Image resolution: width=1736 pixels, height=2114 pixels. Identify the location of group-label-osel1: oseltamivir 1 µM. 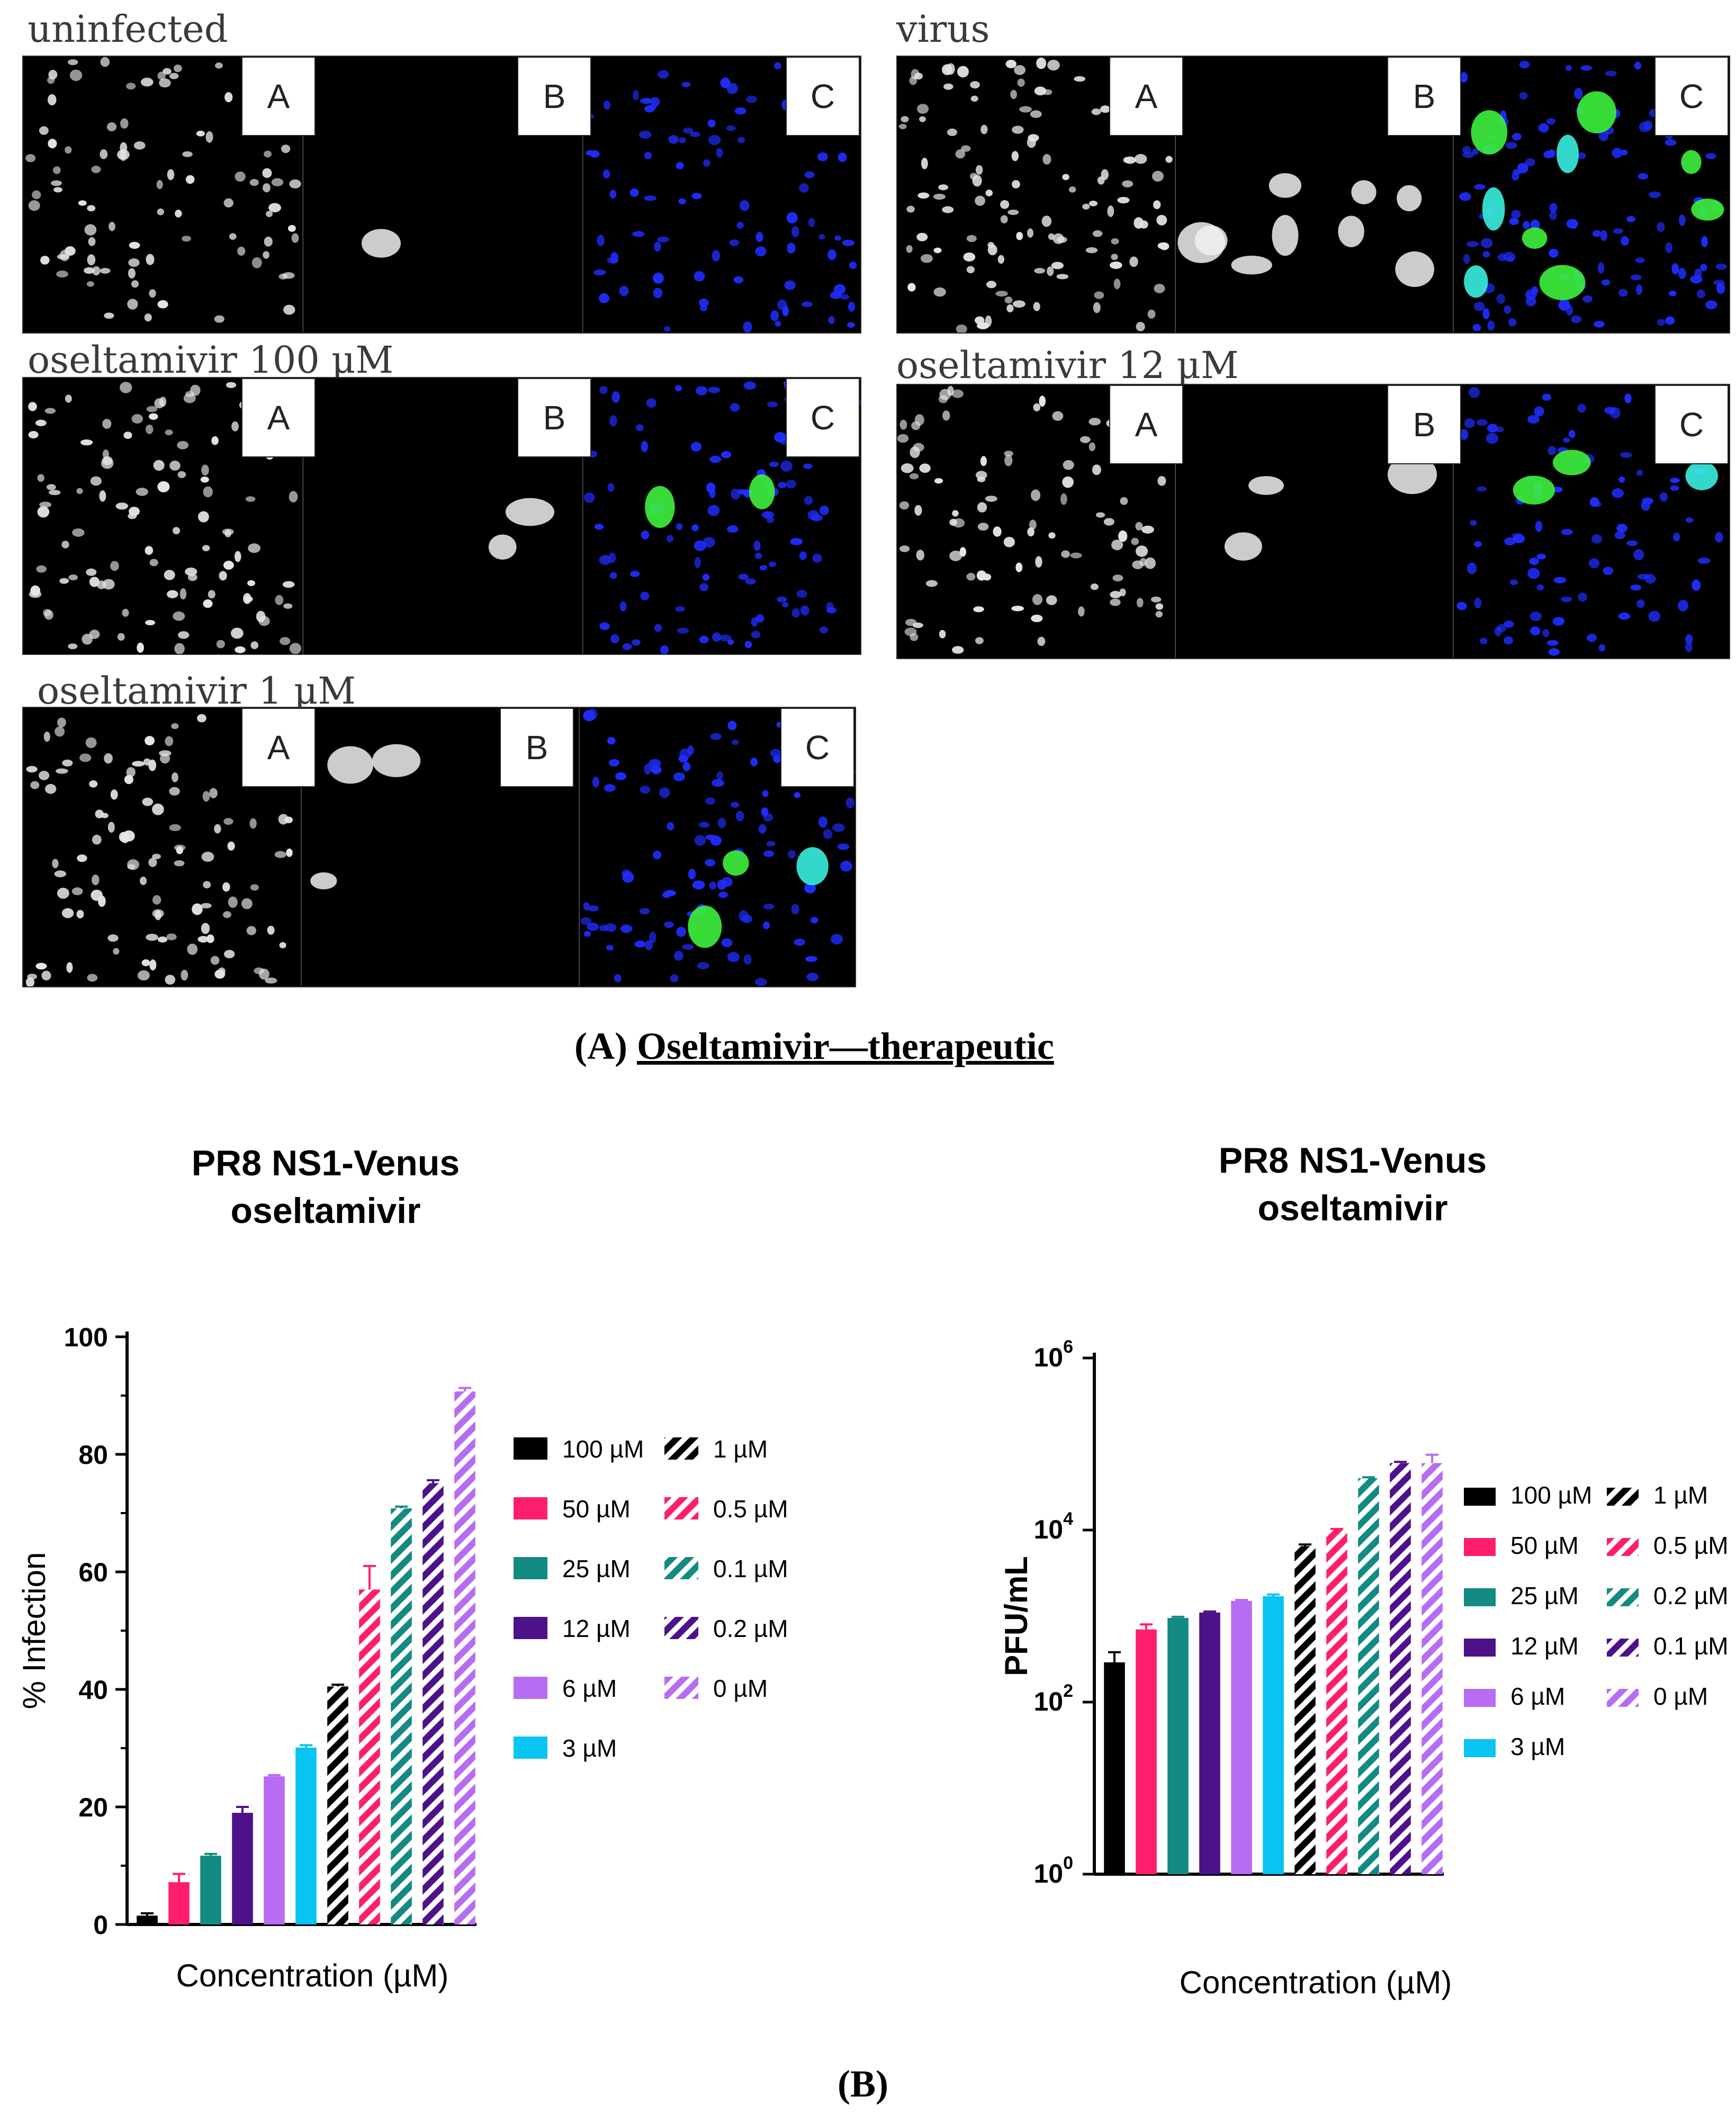
(197, 691).